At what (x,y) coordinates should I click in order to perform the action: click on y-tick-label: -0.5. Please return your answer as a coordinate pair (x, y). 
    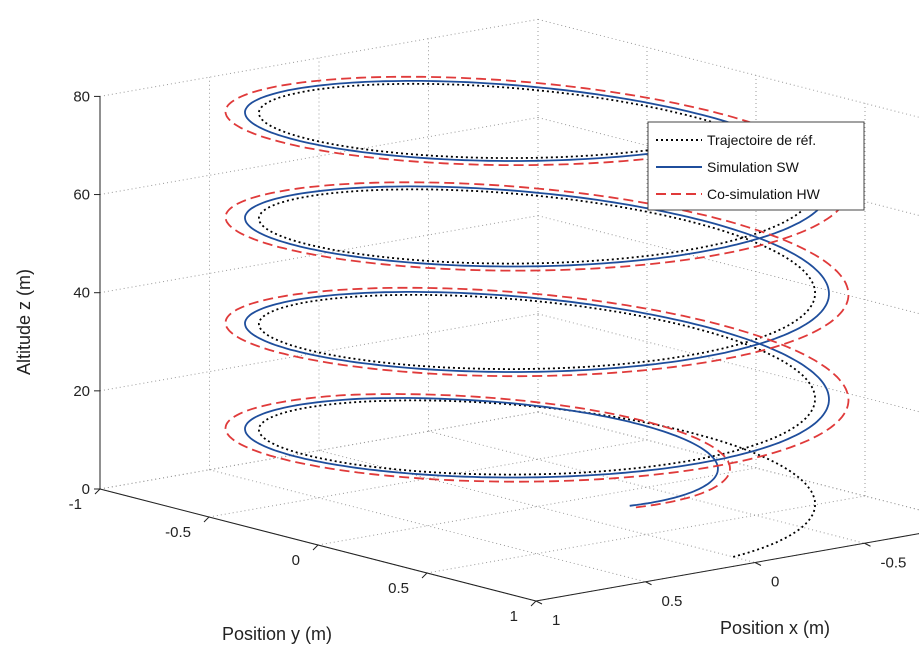
    Looking at the image, I should click on (178, 532).